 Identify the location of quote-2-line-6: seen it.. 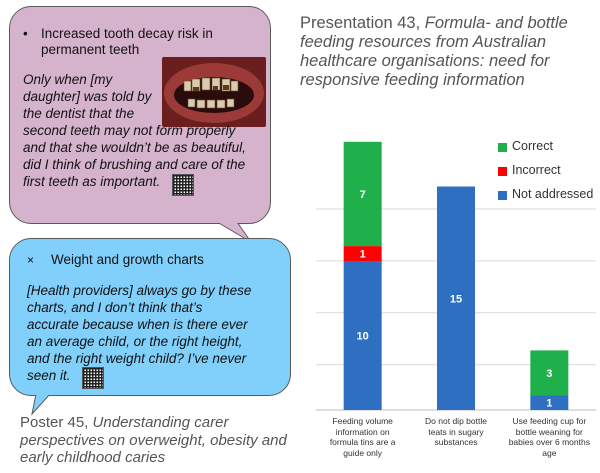
(49, 375).